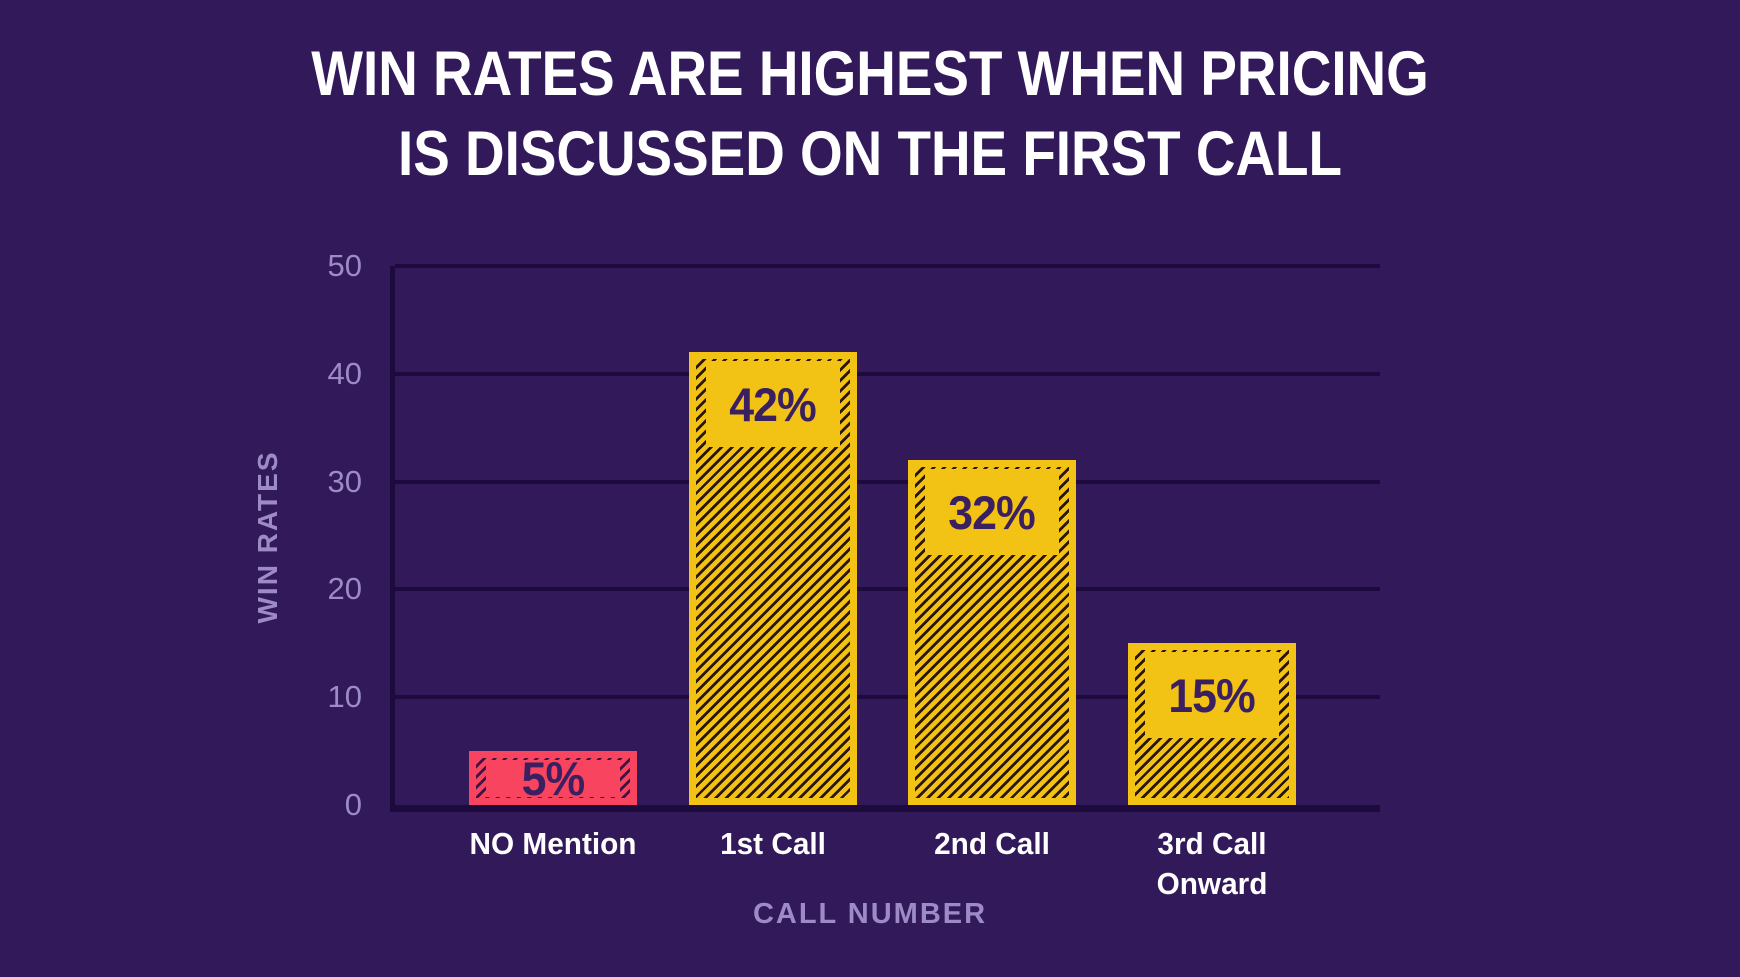 This screenshot has width=1740, height=977. I want to click on x-category-label: NO Mention, so click(553, 843).